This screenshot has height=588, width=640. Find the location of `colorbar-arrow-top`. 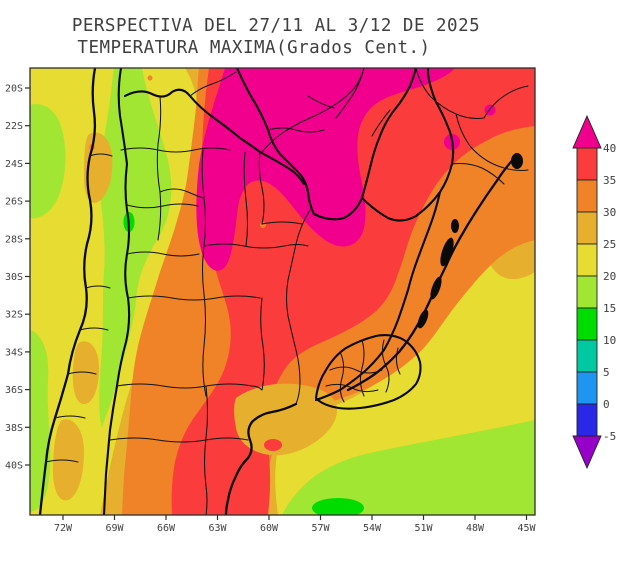

colorbar-arrow-top is located at coordinates (587, 131).